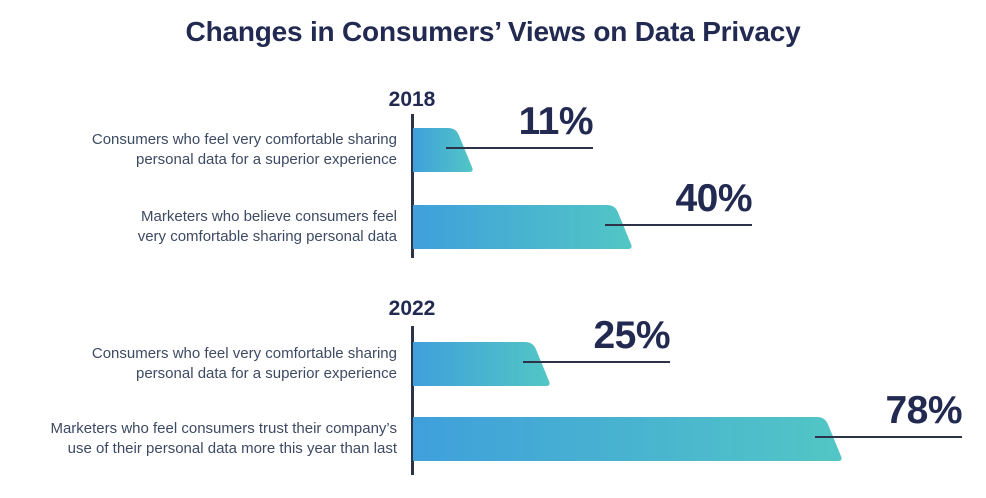  I want to click on bar-2018-consumers, so click(443, 150).